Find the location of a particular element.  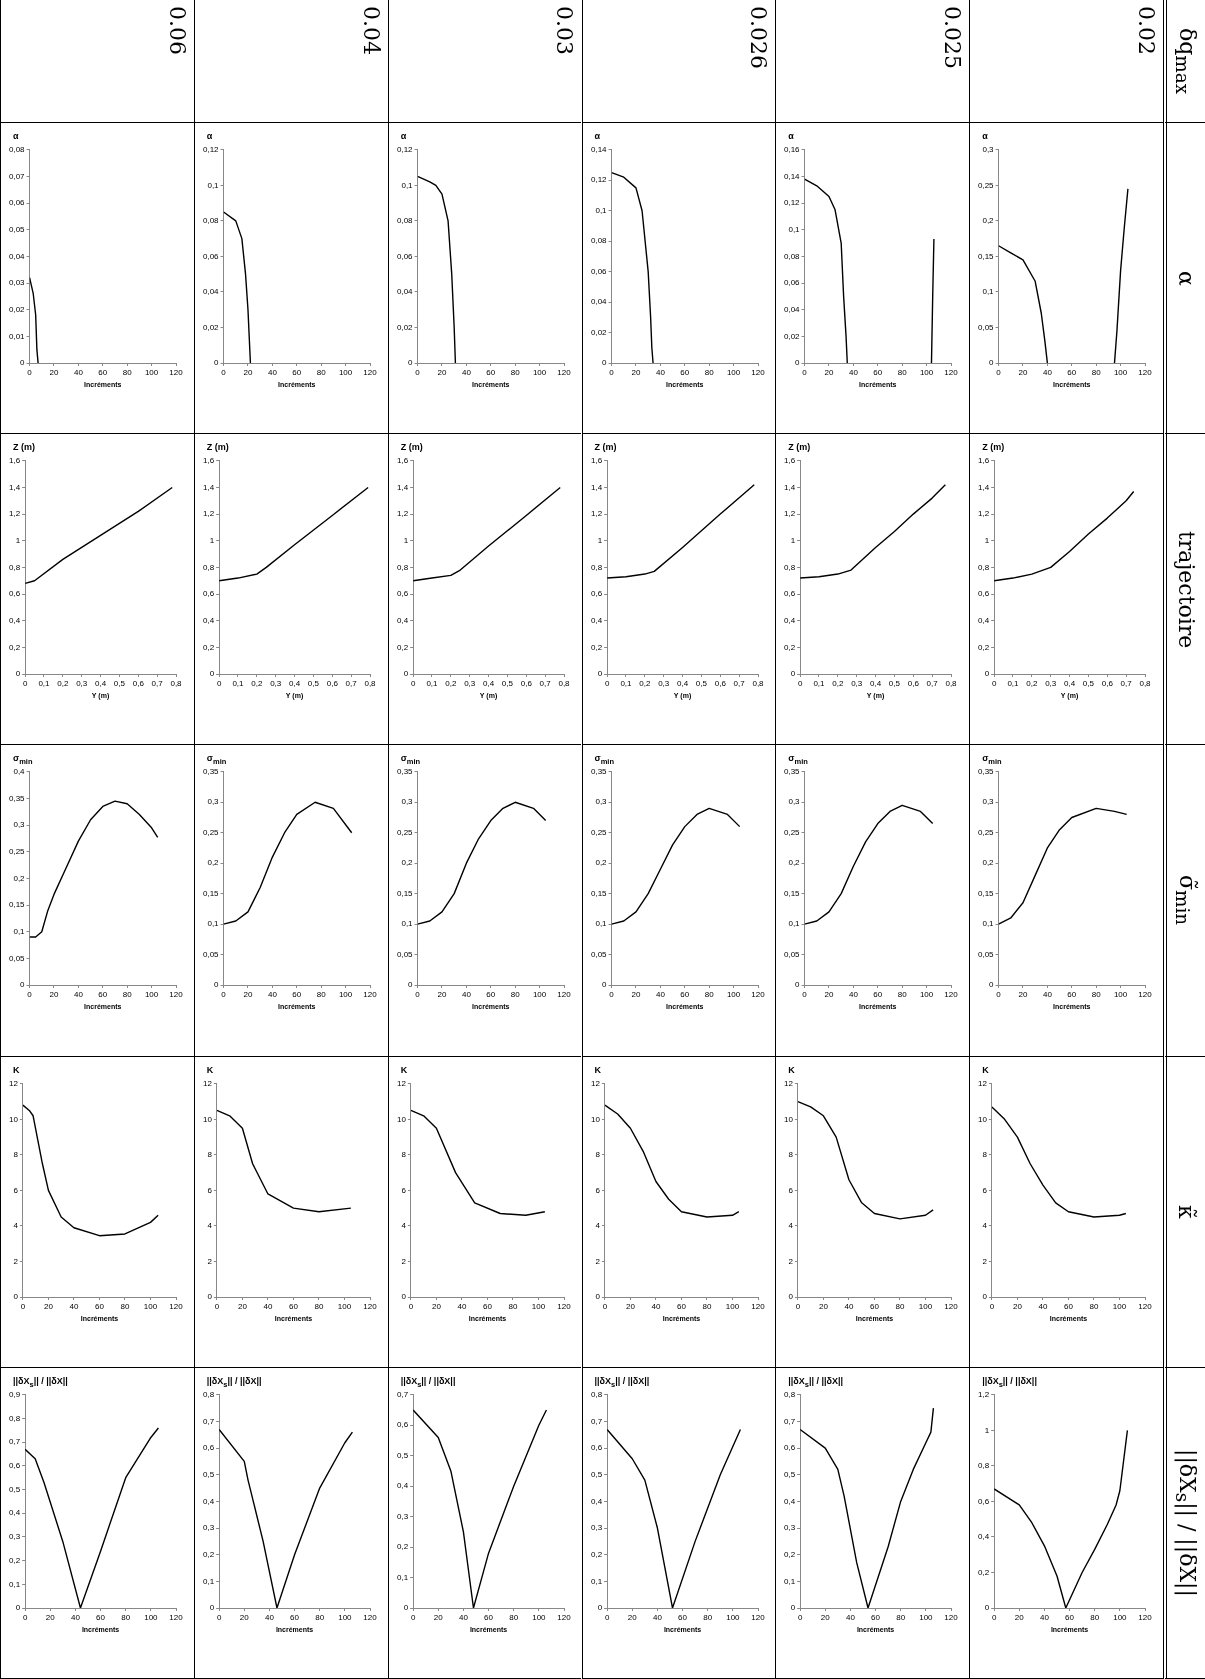

x-tick-label: 0,3 is located at coordinates (1051, 684).